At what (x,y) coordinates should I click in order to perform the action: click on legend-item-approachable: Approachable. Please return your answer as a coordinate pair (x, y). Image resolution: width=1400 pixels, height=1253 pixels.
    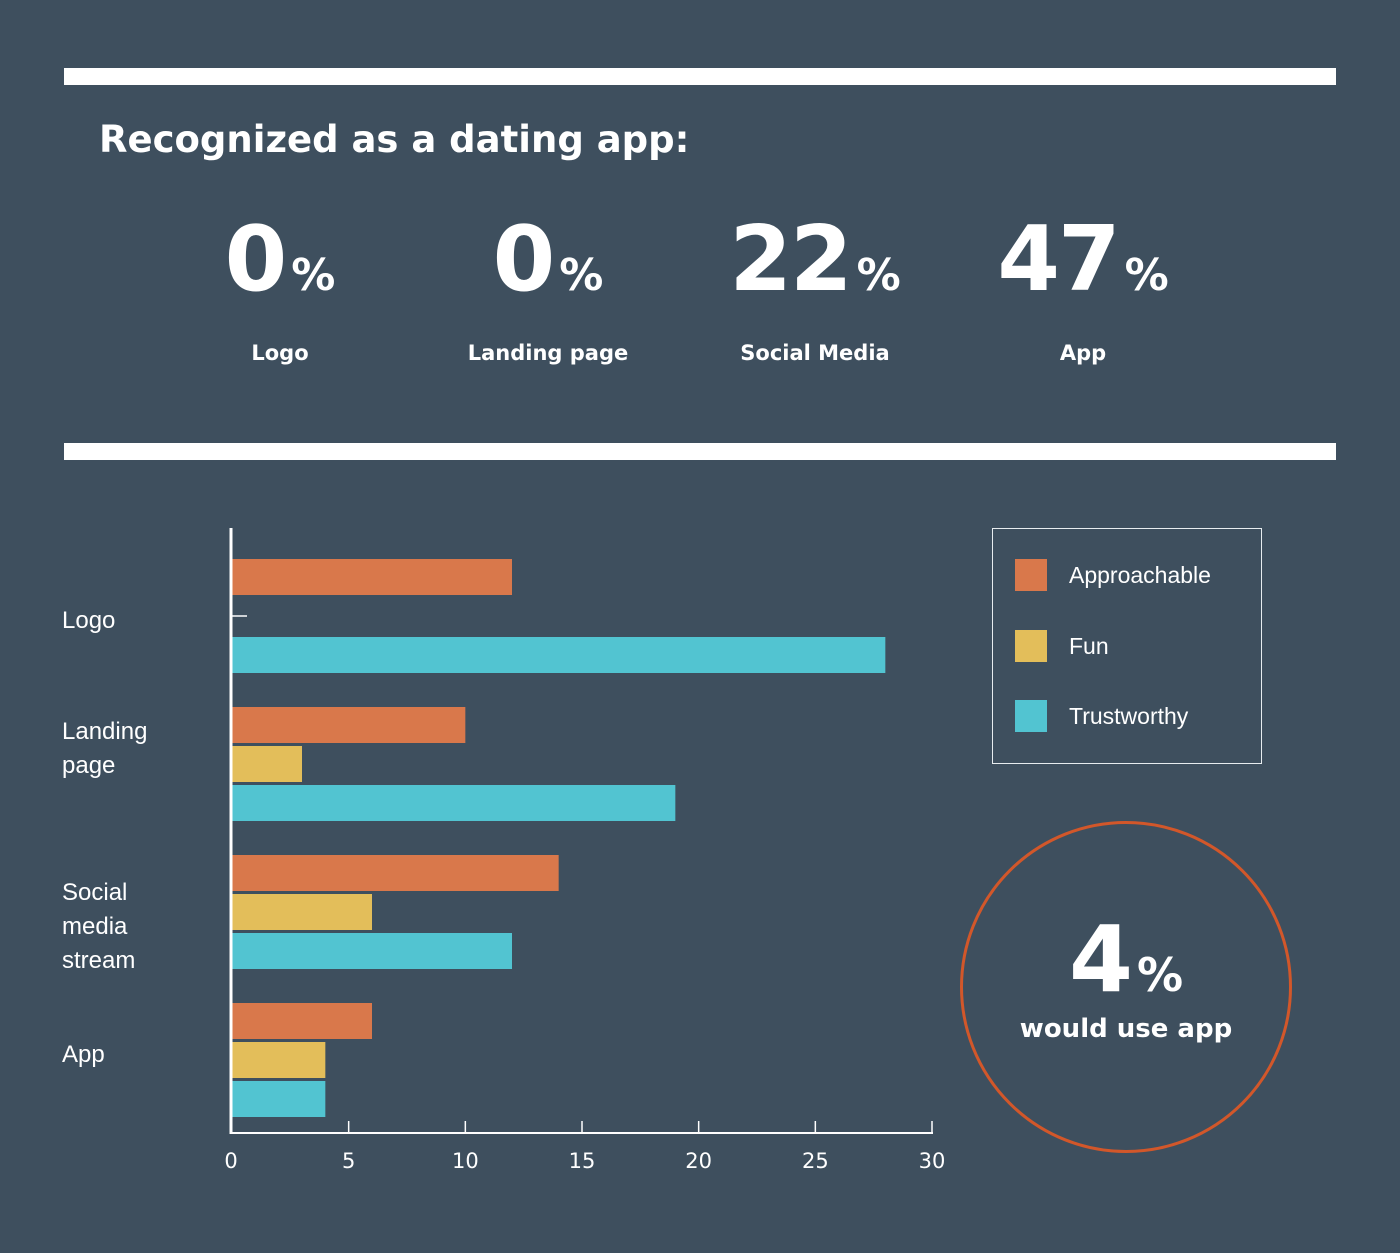
    Looking at the image, I should click on (1113, 575).